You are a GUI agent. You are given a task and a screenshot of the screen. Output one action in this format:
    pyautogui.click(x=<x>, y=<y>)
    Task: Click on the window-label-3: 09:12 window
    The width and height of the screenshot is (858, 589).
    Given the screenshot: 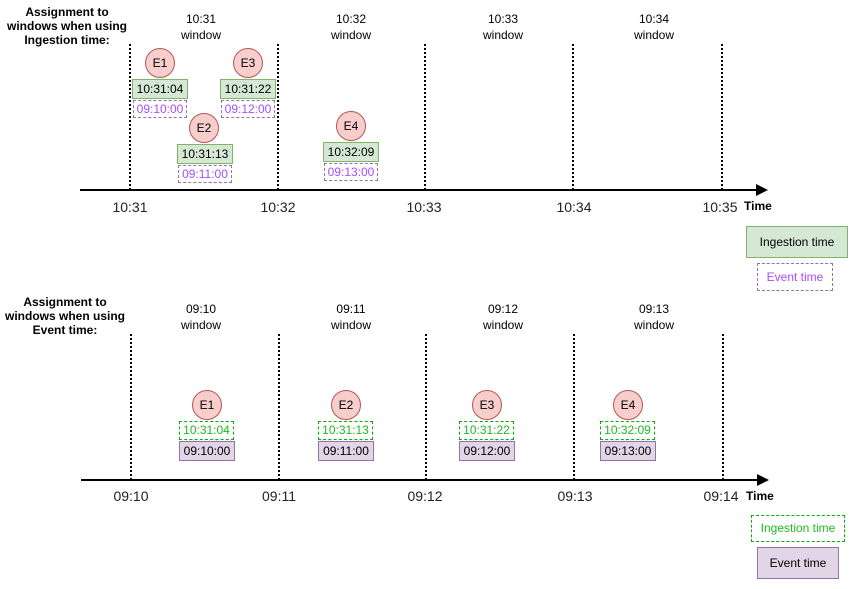 What is the action you would take?
    pyautogui.click(x=503, y=317)
    